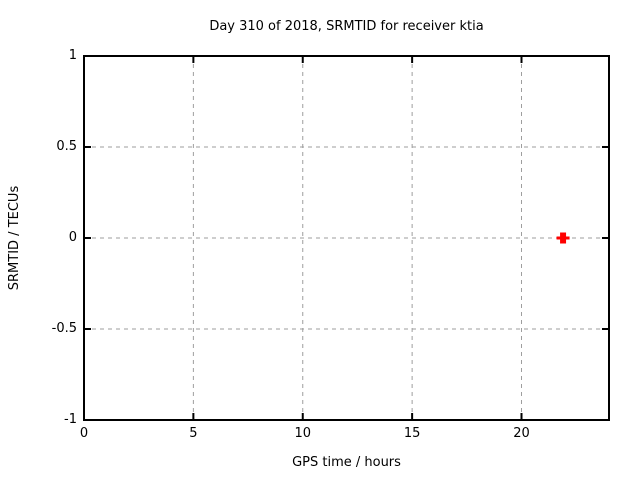  I want to click on x-tick-label: 0, so click(84, 433).